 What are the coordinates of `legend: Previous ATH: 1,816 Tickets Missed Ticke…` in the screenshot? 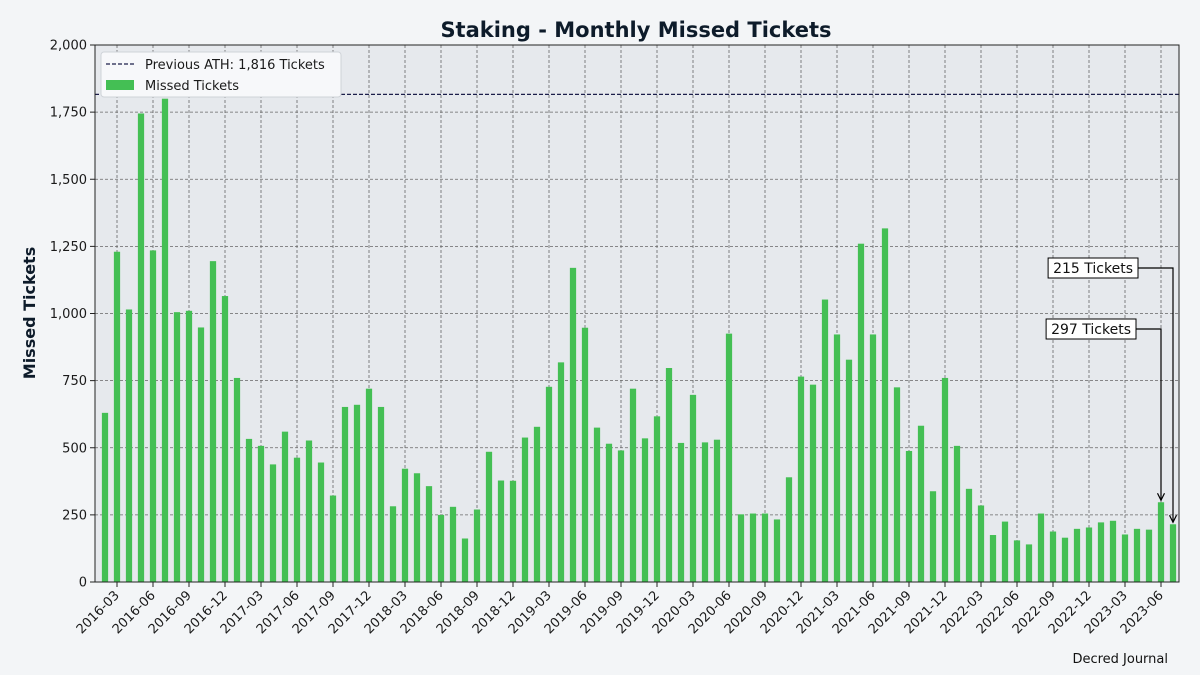 It's located at (221, 74).